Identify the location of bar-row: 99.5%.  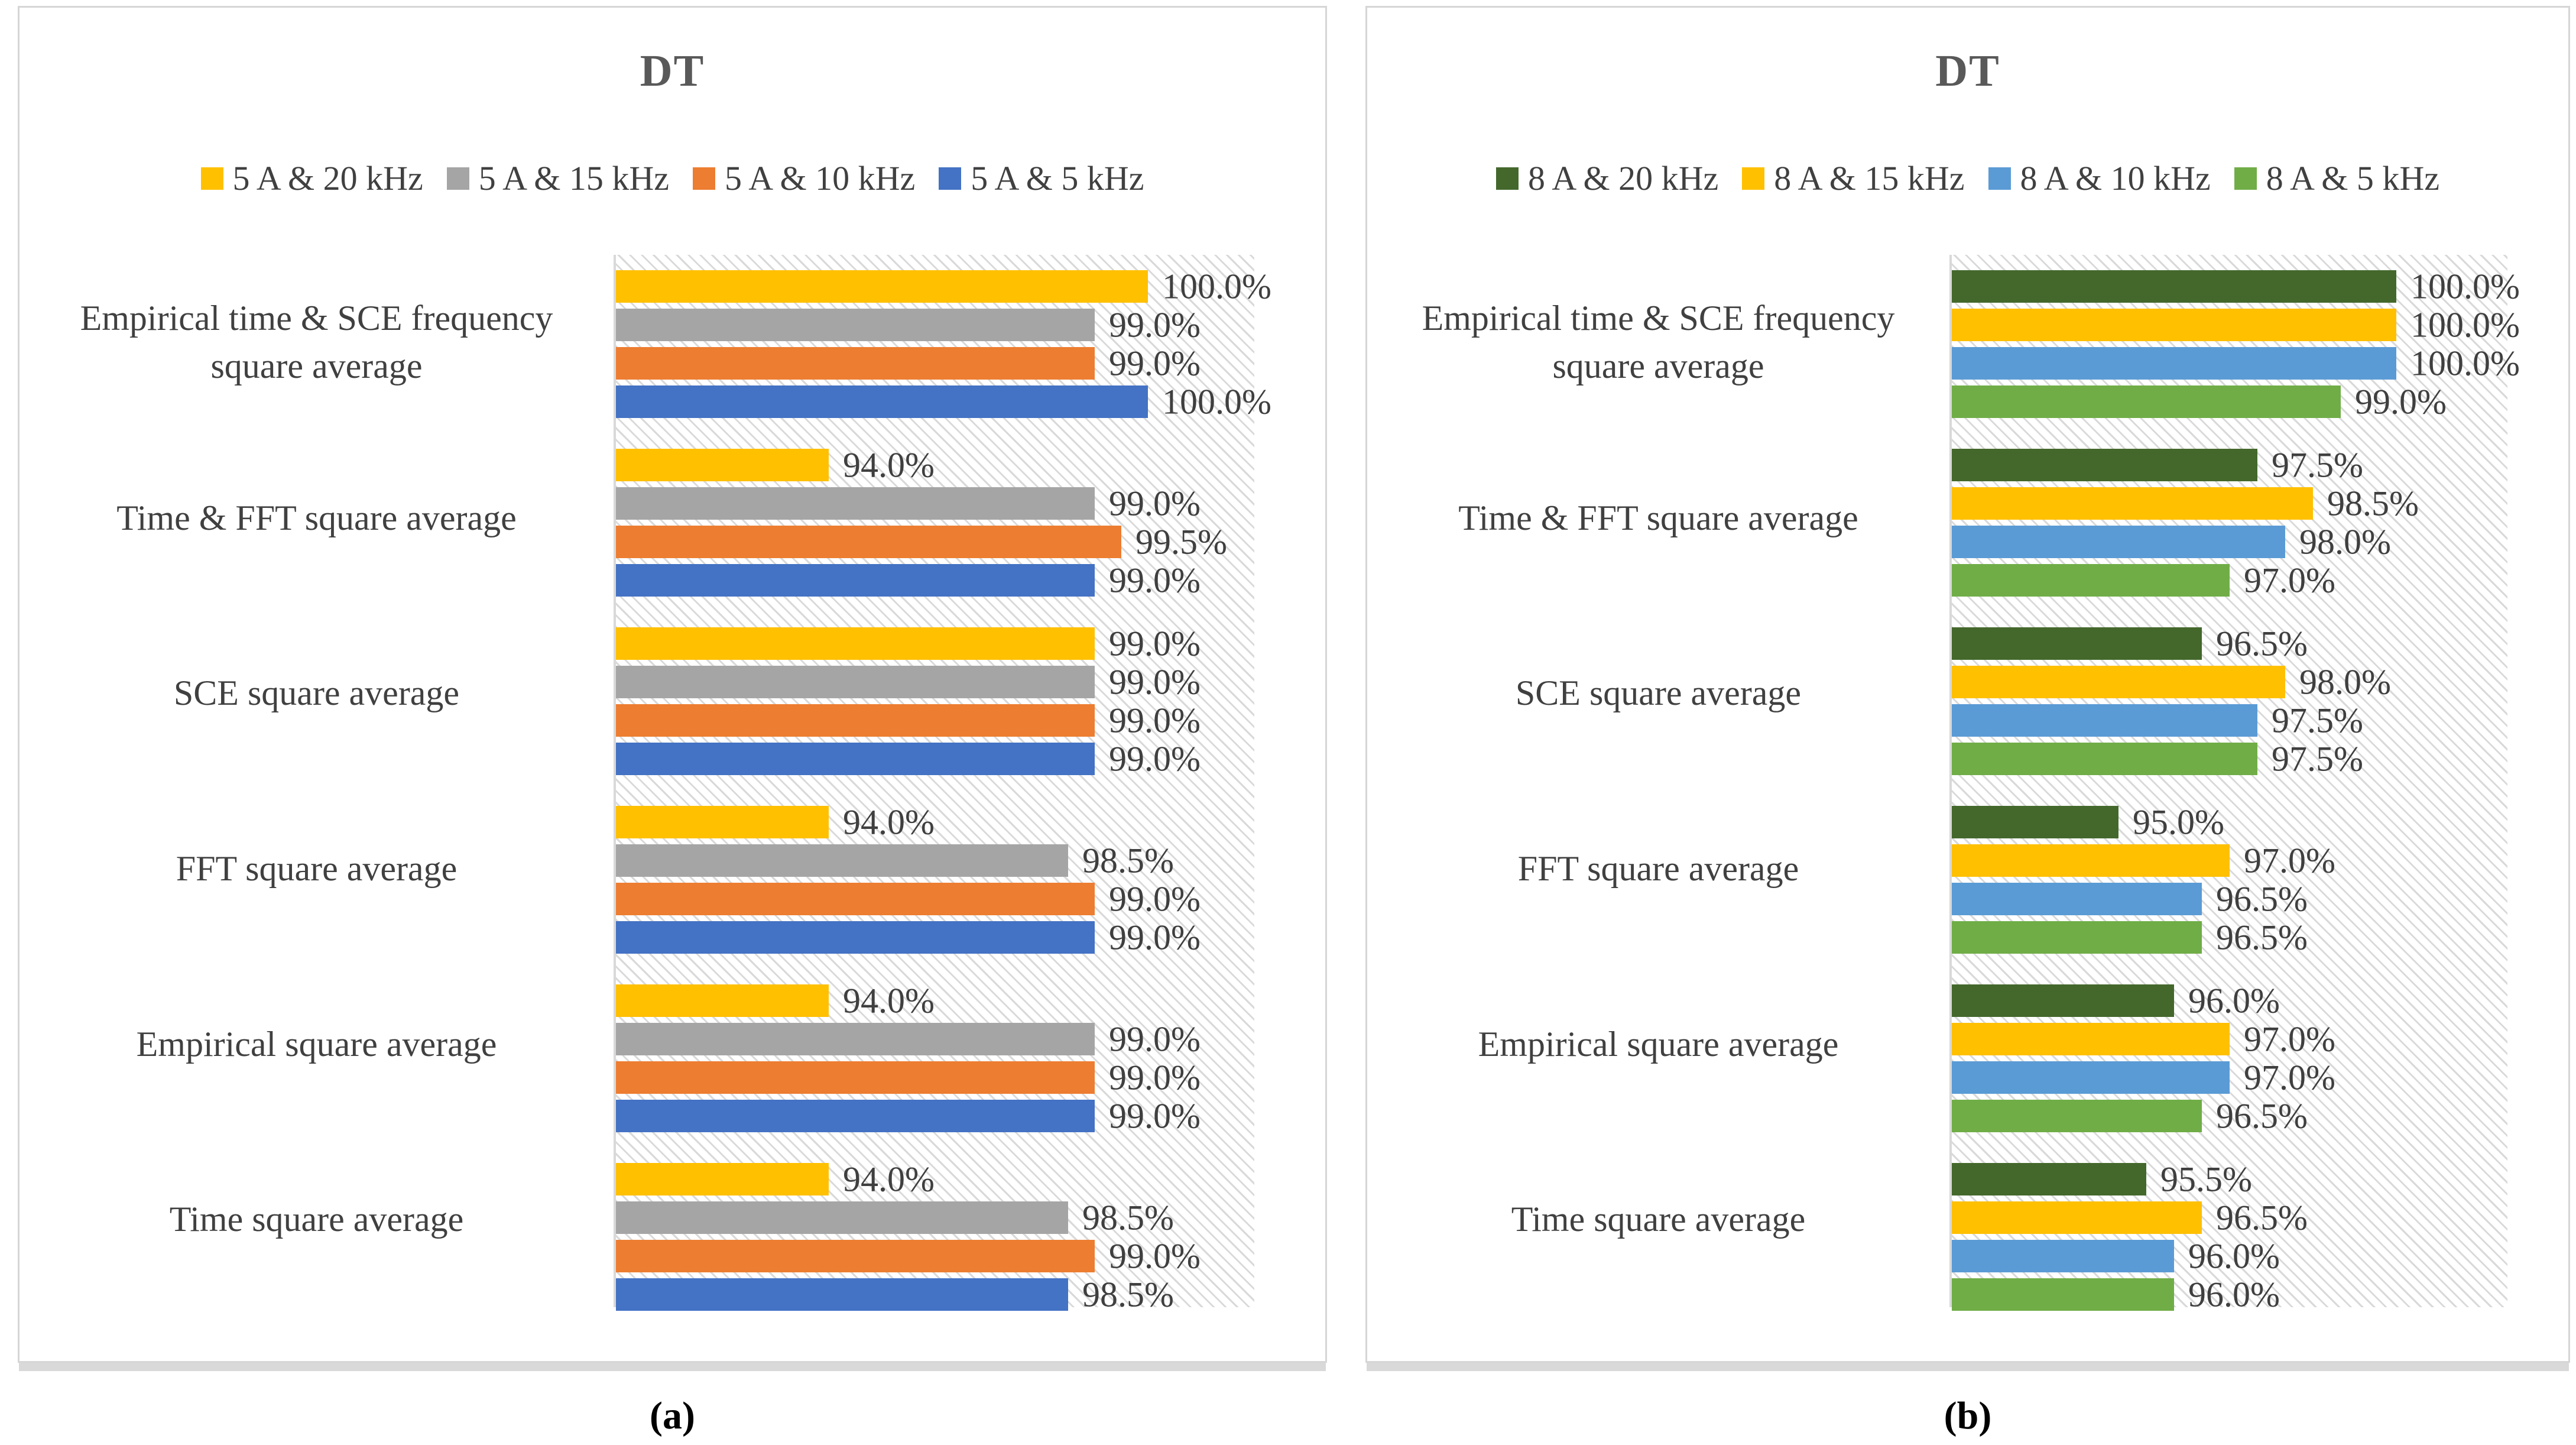
(935, 541).